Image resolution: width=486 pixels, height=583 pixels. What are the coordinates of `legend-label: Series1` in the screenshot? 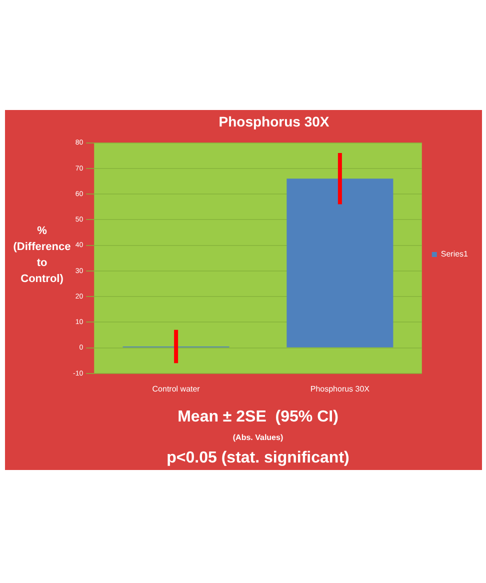 It's located at (454, 254).